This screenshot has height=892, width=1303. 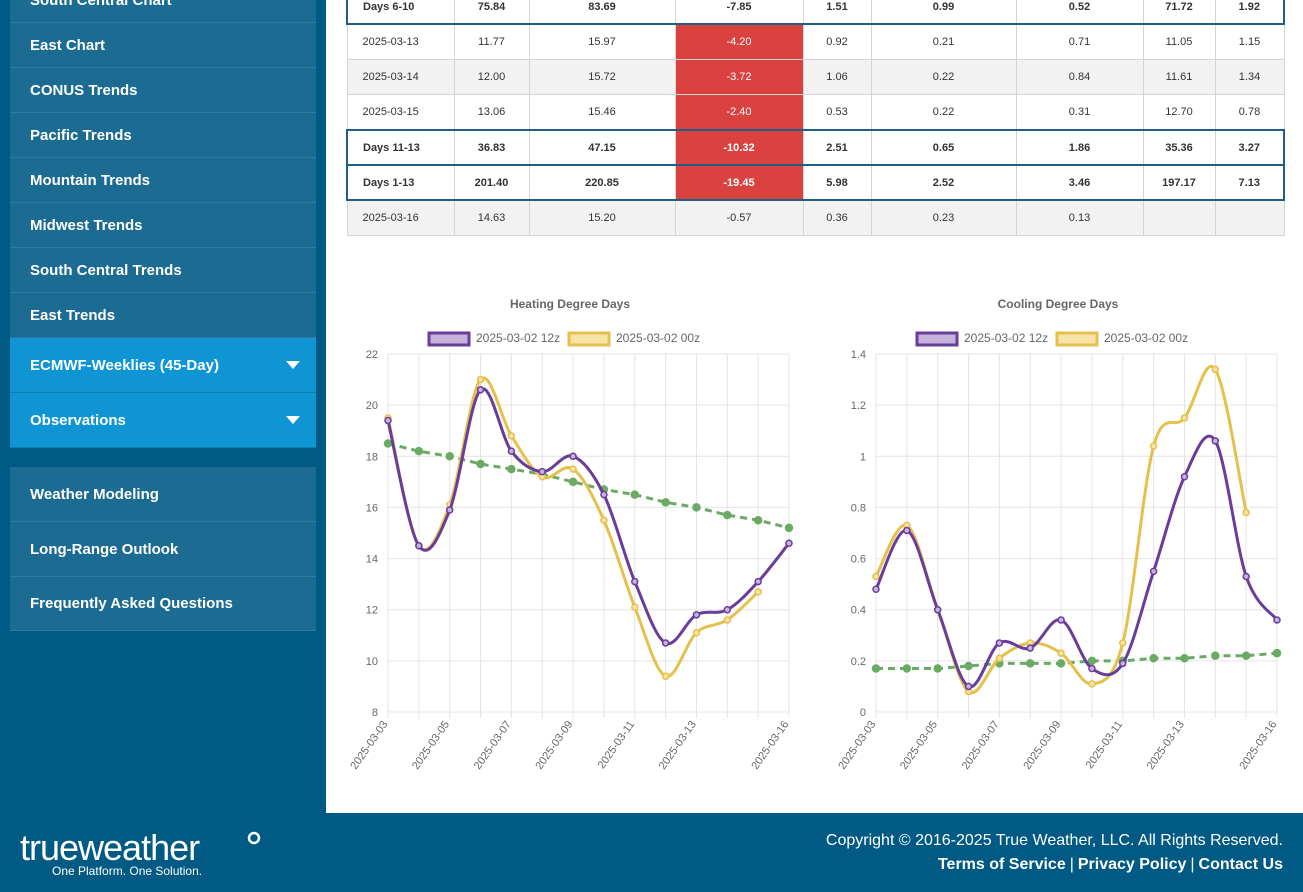 What do you see at coordinates (400, 217) in the screenshot?
I see `table-cell: 2025-03-16` at bounding box center [400, 217].